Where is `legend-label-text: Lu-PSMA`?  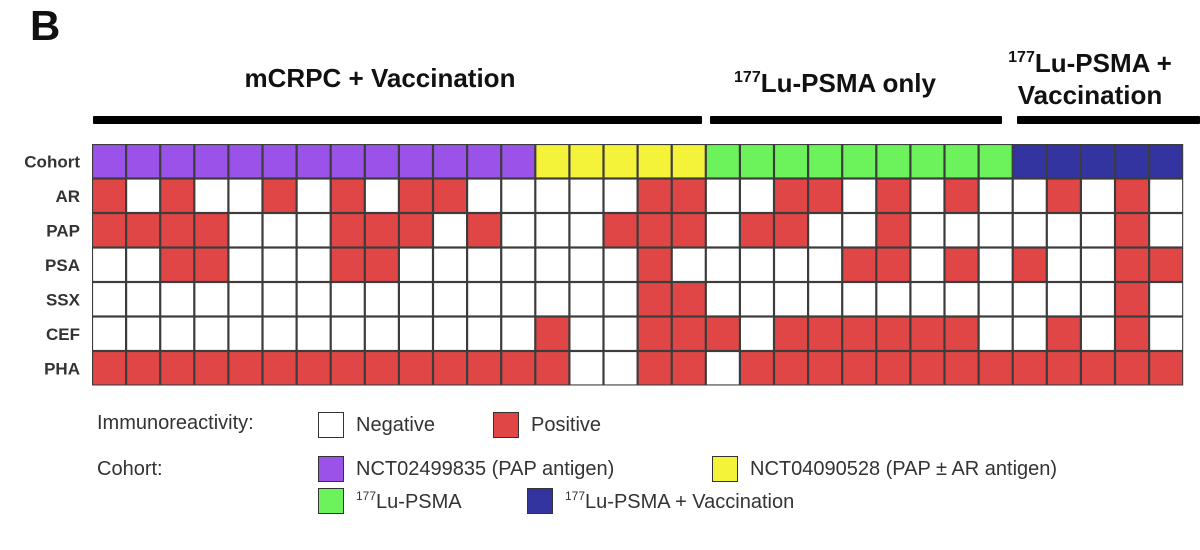
legend-label-text: Lu-PSMA is located at coordinates (419, 501).